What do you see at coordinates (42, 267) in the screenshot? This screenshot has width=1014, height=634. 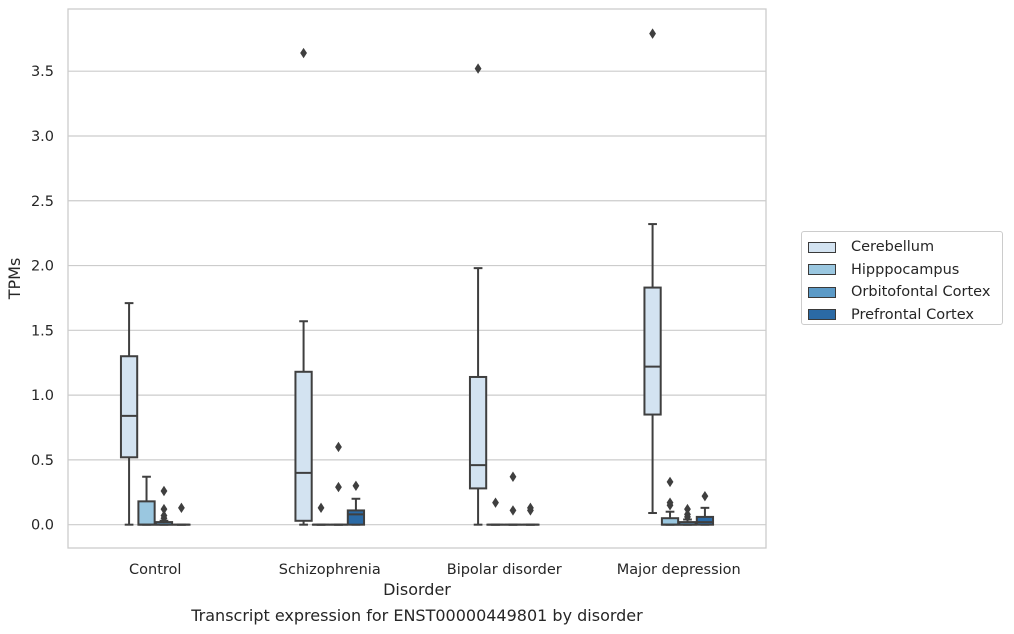 I see `y-tick-label: 2.0` at bounding box center [42, 267].